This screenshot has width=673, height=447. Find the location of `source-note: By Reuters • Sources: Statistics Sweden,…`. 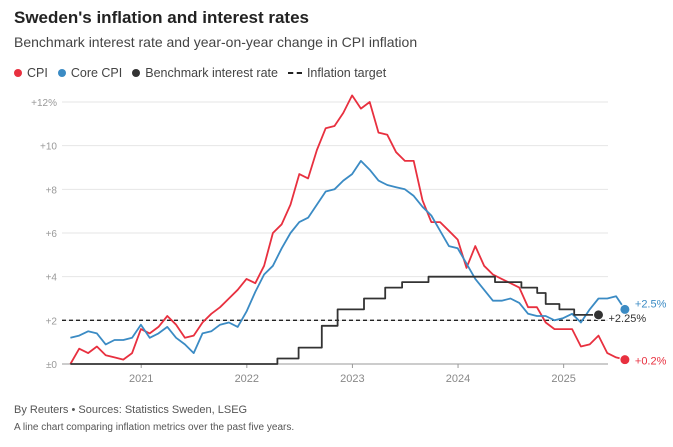

source-note: By Reuters • Sources: Statistics Sweden,… is located at coordinates (131, 410).